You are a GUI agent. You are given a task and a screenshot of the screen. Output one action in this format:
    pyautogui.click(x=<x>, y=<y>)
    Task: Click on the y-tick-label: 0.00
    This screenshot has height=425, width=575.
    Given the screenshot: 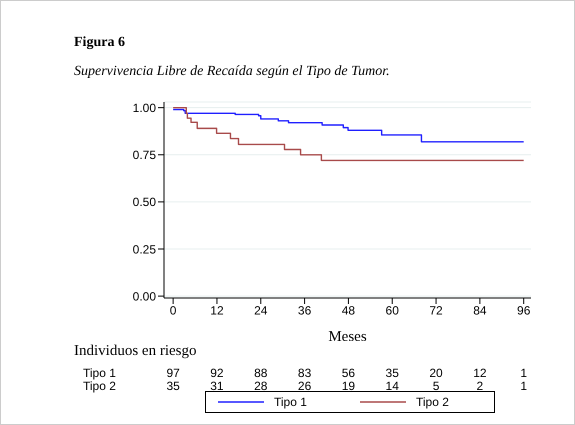 What is the action you would take?
    pyautogui.click(x=144, y=296)
    